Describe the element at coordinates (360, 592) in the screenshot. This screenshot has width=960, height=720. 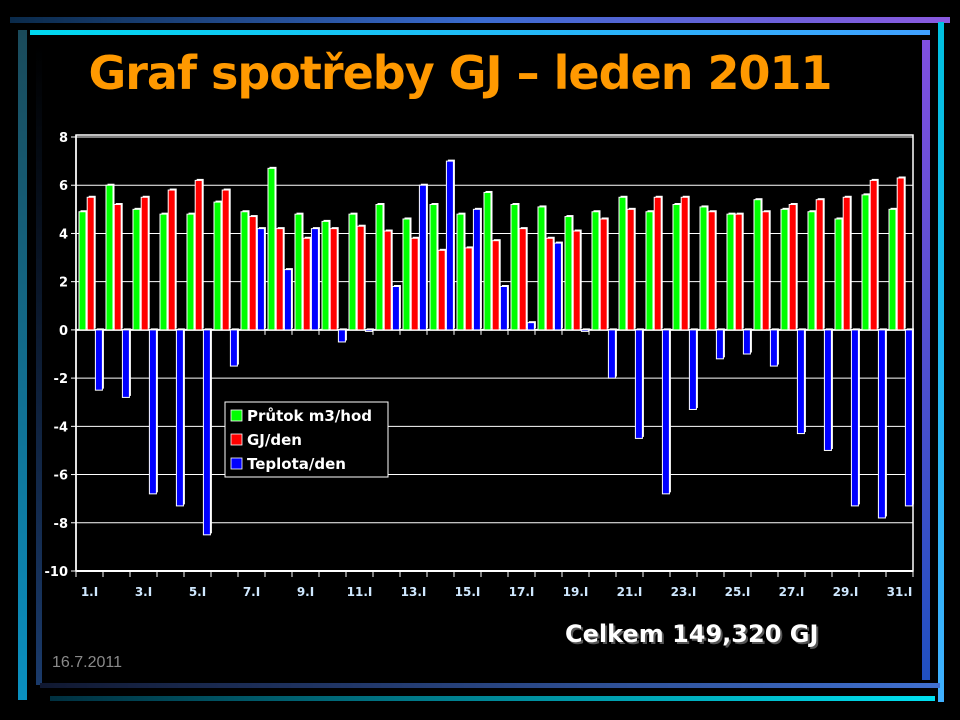
I see `x-tick-label: 11.I` at that location.